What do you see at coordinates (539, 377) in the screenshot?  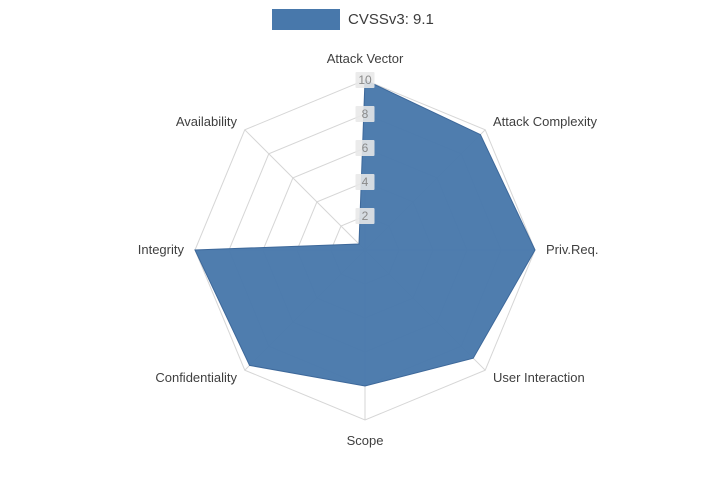 I see `axis-label-user-interaction: User Interaction` at bounding box center [539, 377].